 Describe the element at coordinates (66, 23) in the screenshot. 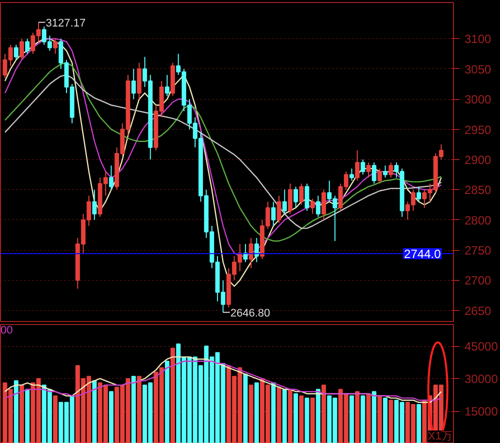

I see `annotation: 3127.17` at that location.